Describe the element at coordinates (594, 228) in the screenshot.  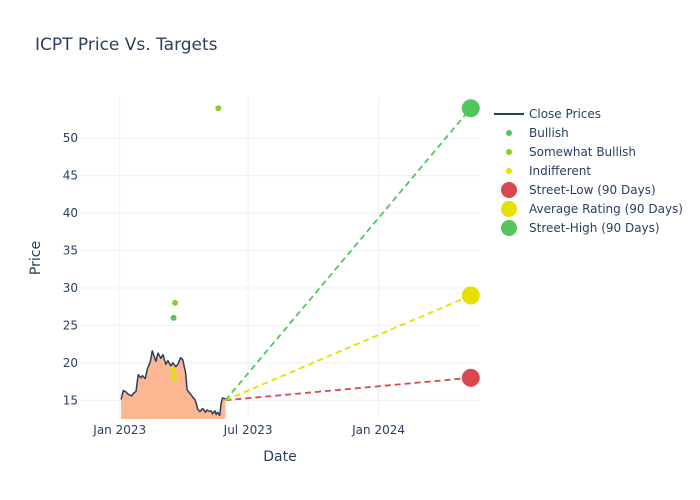
I see `legend-label: Street-High (90 Days)` at that location.